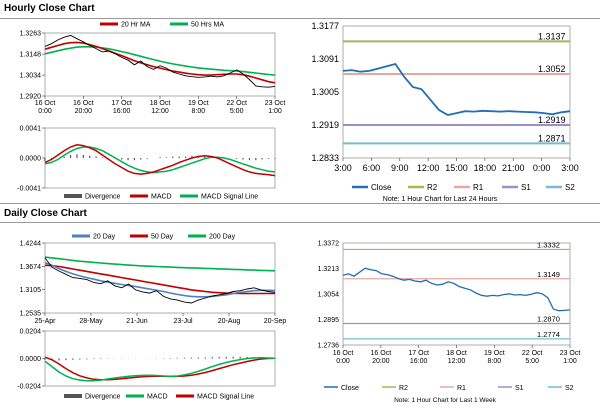 The image size is (600, 413). I want to click on hourly-price-x-tick-label: 23 Oct 1:00, so click(275, 107).